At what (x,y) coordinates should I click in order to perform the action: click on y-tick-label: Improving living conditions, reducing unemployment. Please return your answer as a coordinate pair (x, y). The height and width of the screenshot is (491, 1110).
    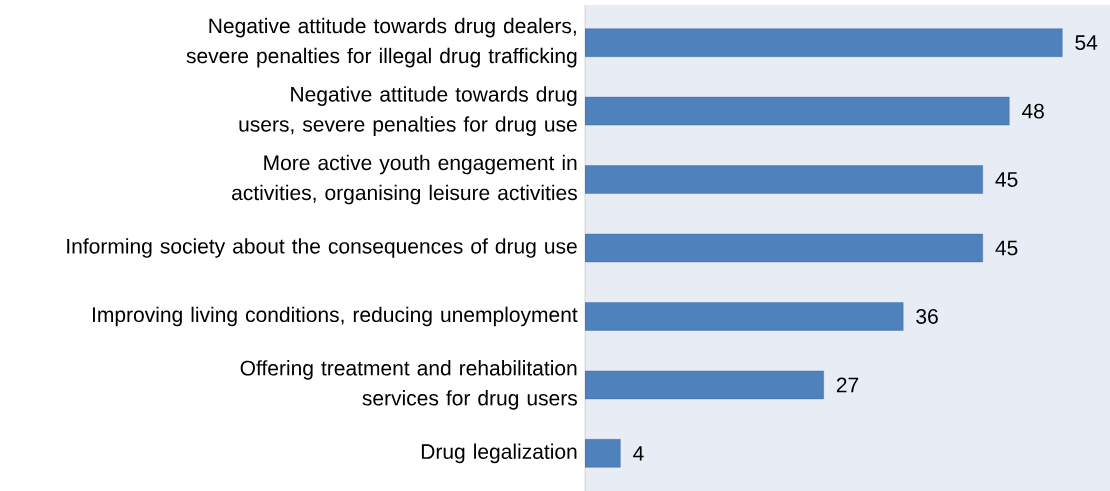
    Looking at the image, I should click on (335, 316).